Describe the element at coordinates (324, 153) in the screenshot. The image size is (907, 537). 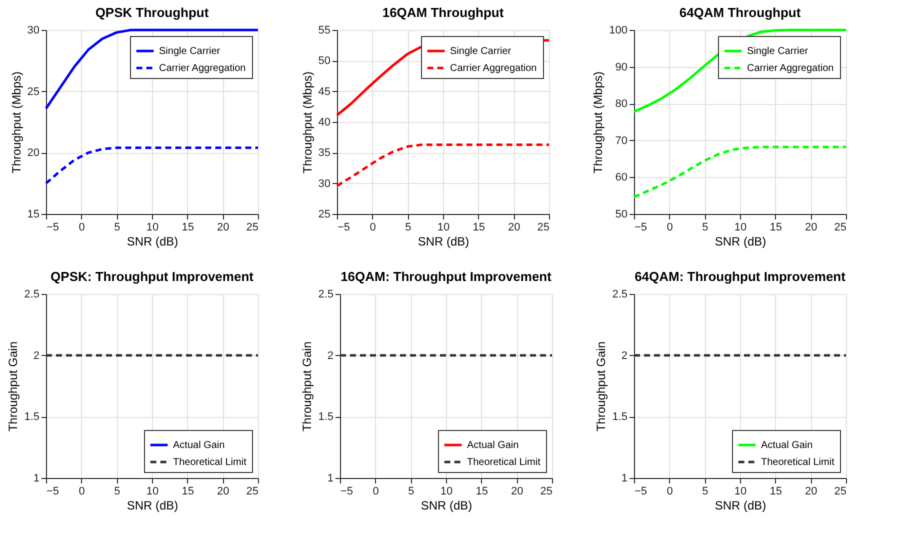
I see `y-tick-label: 35` at that location.